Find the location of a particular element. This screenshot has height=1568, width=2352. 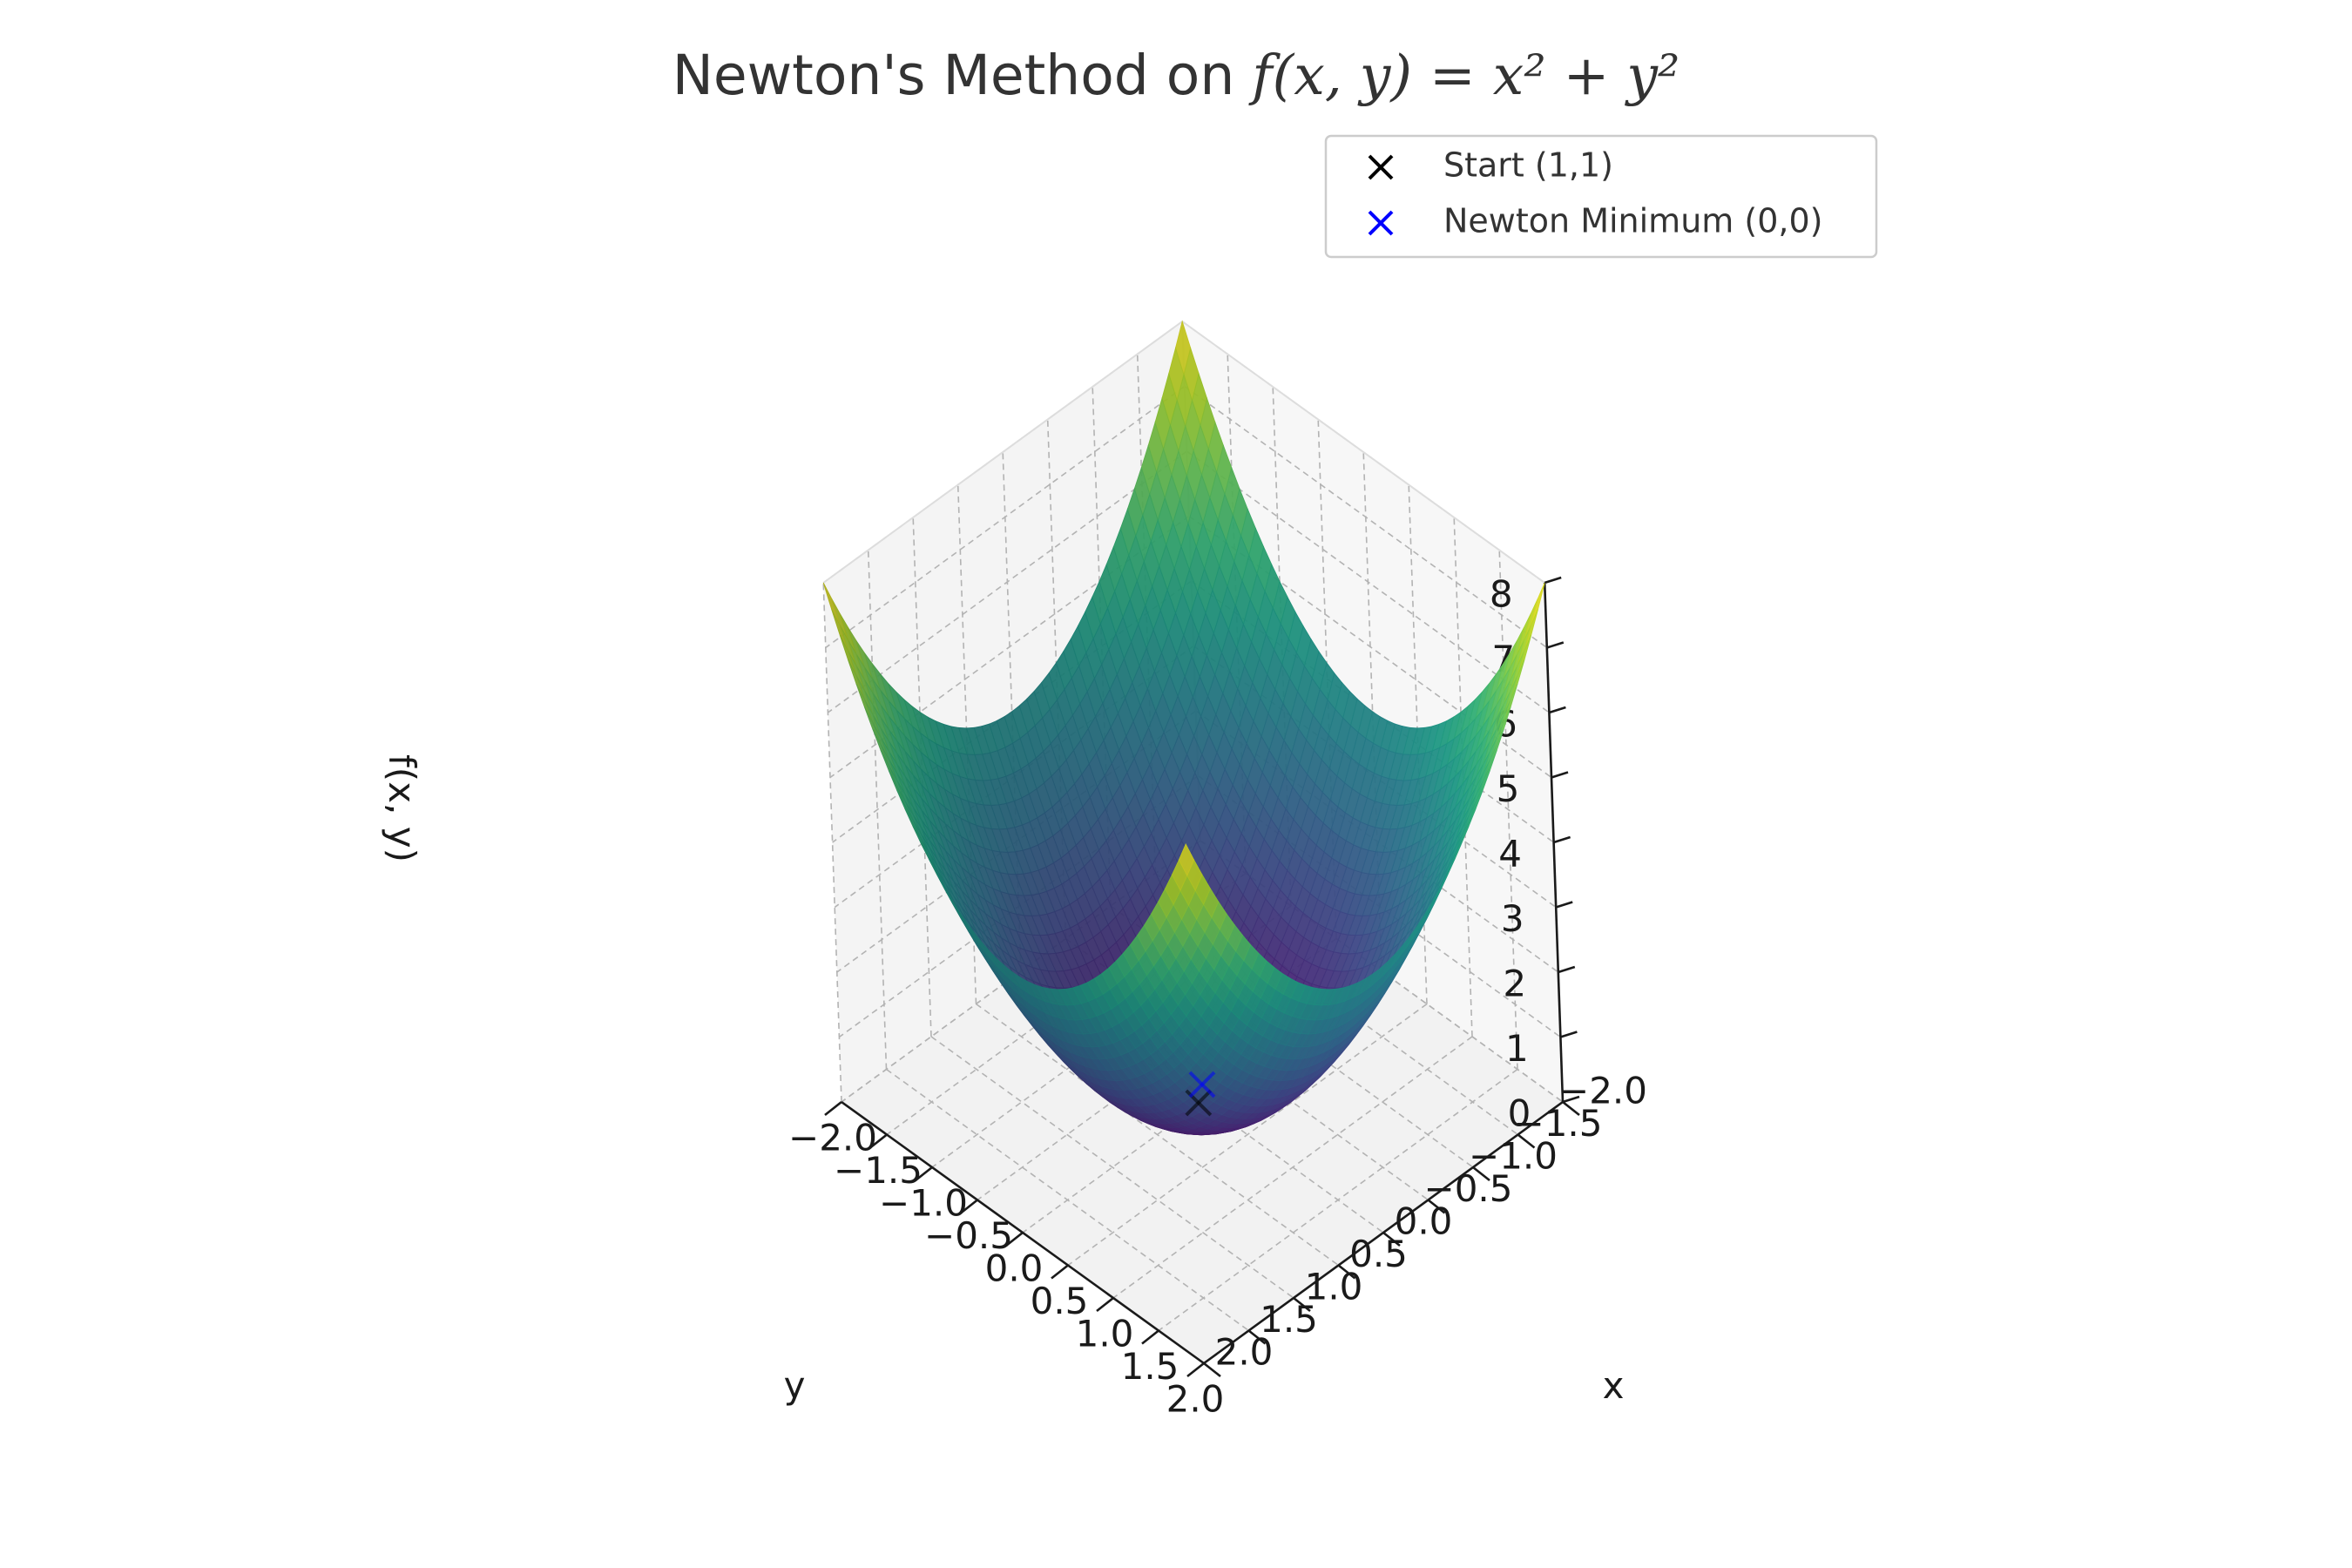

surface-patch is located at coordinates (1186, 859).